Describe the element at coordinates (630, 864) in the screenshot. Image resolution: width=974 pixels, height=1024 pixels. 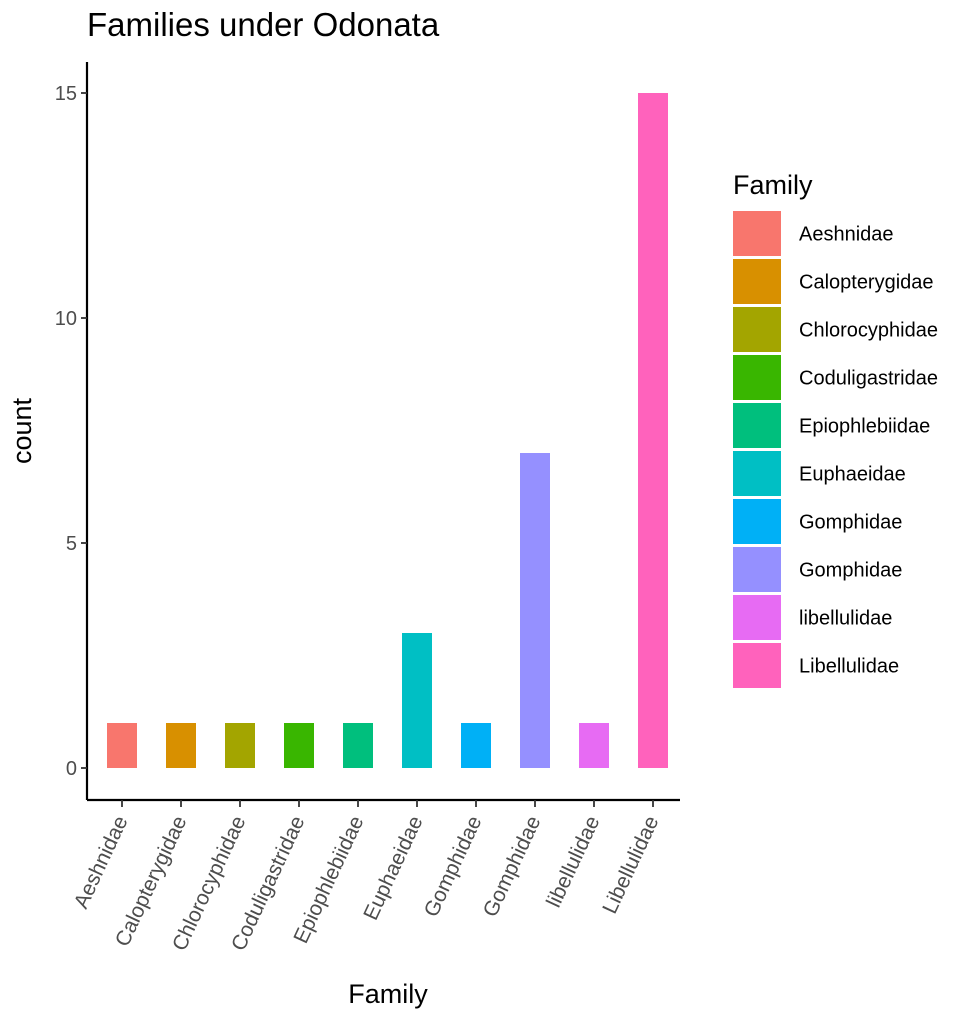
I see `x-tick-label-10: Libellulidae` at that location.